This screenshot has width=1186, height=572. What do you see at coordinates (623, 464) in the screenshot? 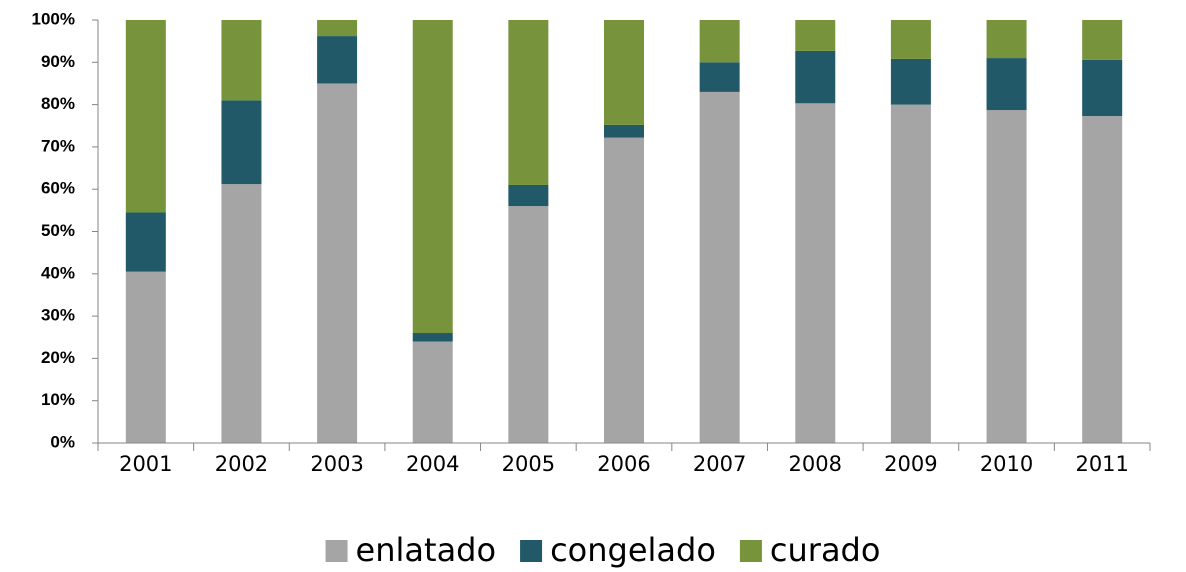
I see `x-tick-label: 2006` at bounding box center [623, 464].